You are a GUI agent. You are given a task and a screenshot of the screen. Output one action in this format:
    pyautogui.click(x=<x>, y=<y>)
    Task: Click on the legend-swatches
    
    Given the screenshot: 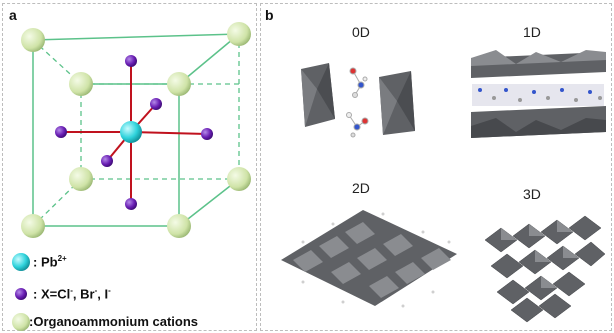 What is the action you would take?
    pyautogui.click(x=21, y=292)
    